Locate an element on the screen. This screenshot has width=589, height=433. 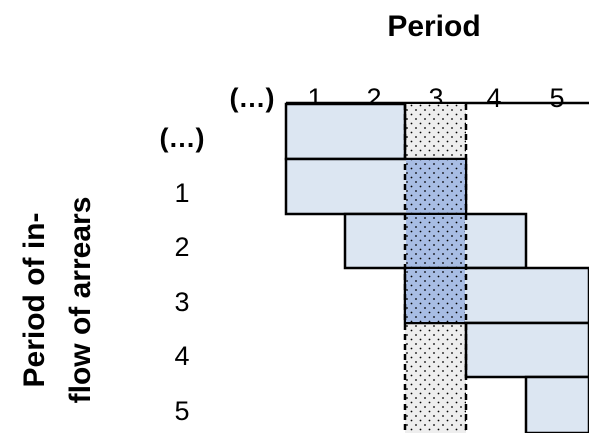
column-label-4: 4 is located at coordinates (493, 98).